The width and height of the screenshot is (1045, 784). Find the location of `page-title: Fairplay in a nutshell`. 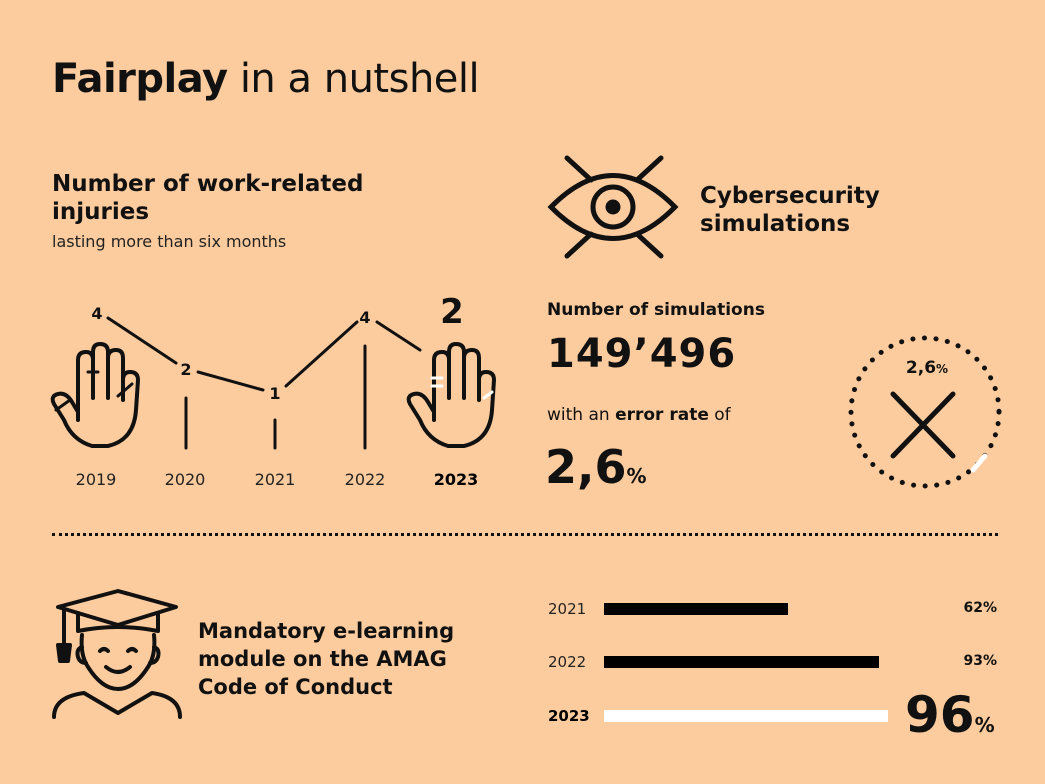

page-title: Fairplay in a nutshell is located at coordinates (266, 79).